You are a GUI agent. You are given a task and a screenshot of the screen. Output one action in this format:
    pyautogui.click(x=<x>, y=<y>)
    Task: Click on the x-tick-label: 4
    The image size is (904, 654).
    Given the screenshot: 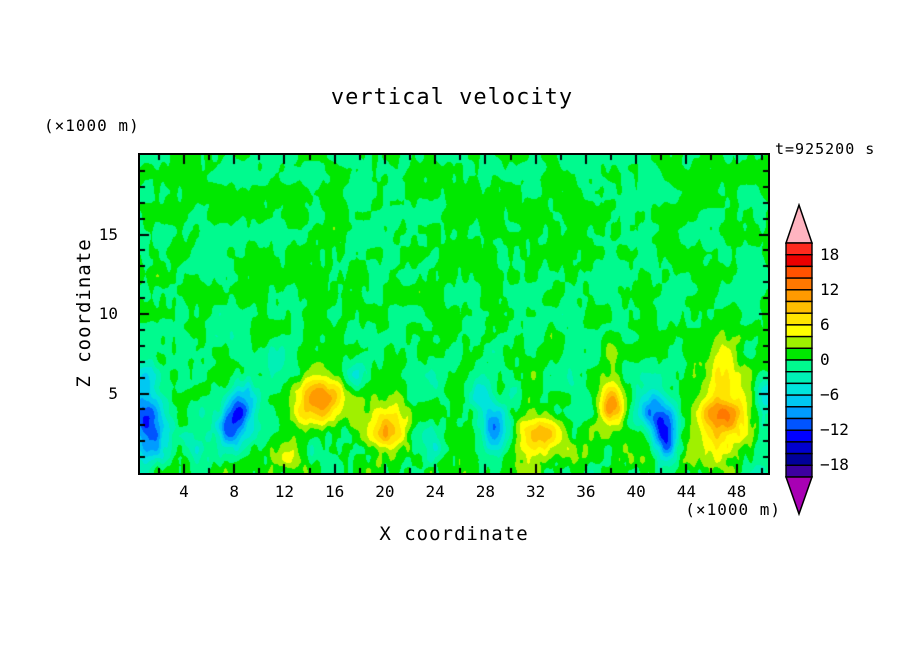 What is the action you would take?
    pyautogui.click(x=184, y=491)
    